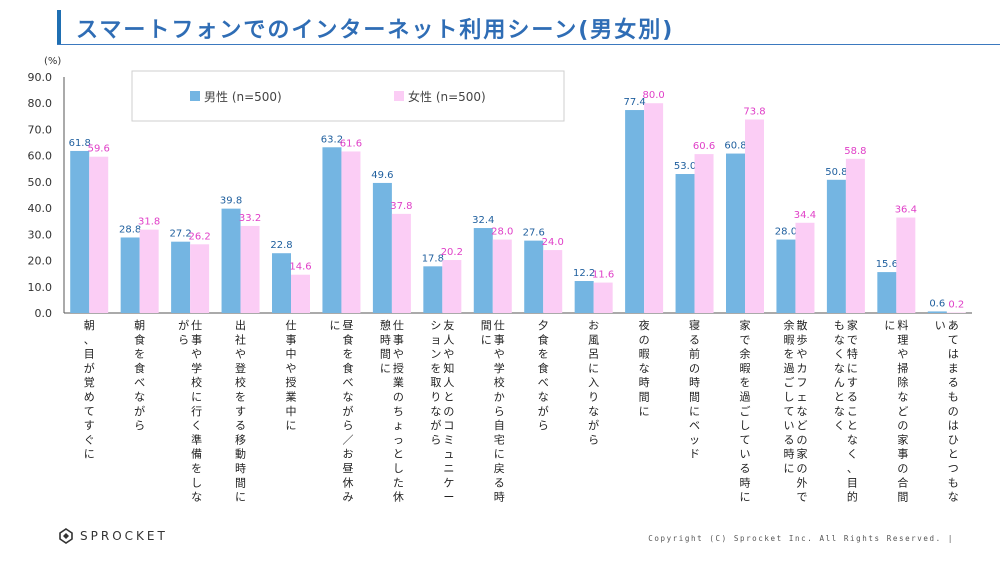  What do you see at coordinates (704, 146) in the screenshot?
I see `data-label-female: 60.6` at bounding box center [704, 146].